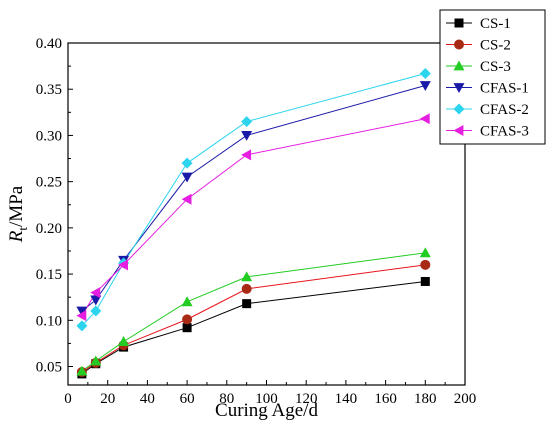 This screenshot has width=550, height=427. I want to click on x-tick-label: 0, so click(68, 399).